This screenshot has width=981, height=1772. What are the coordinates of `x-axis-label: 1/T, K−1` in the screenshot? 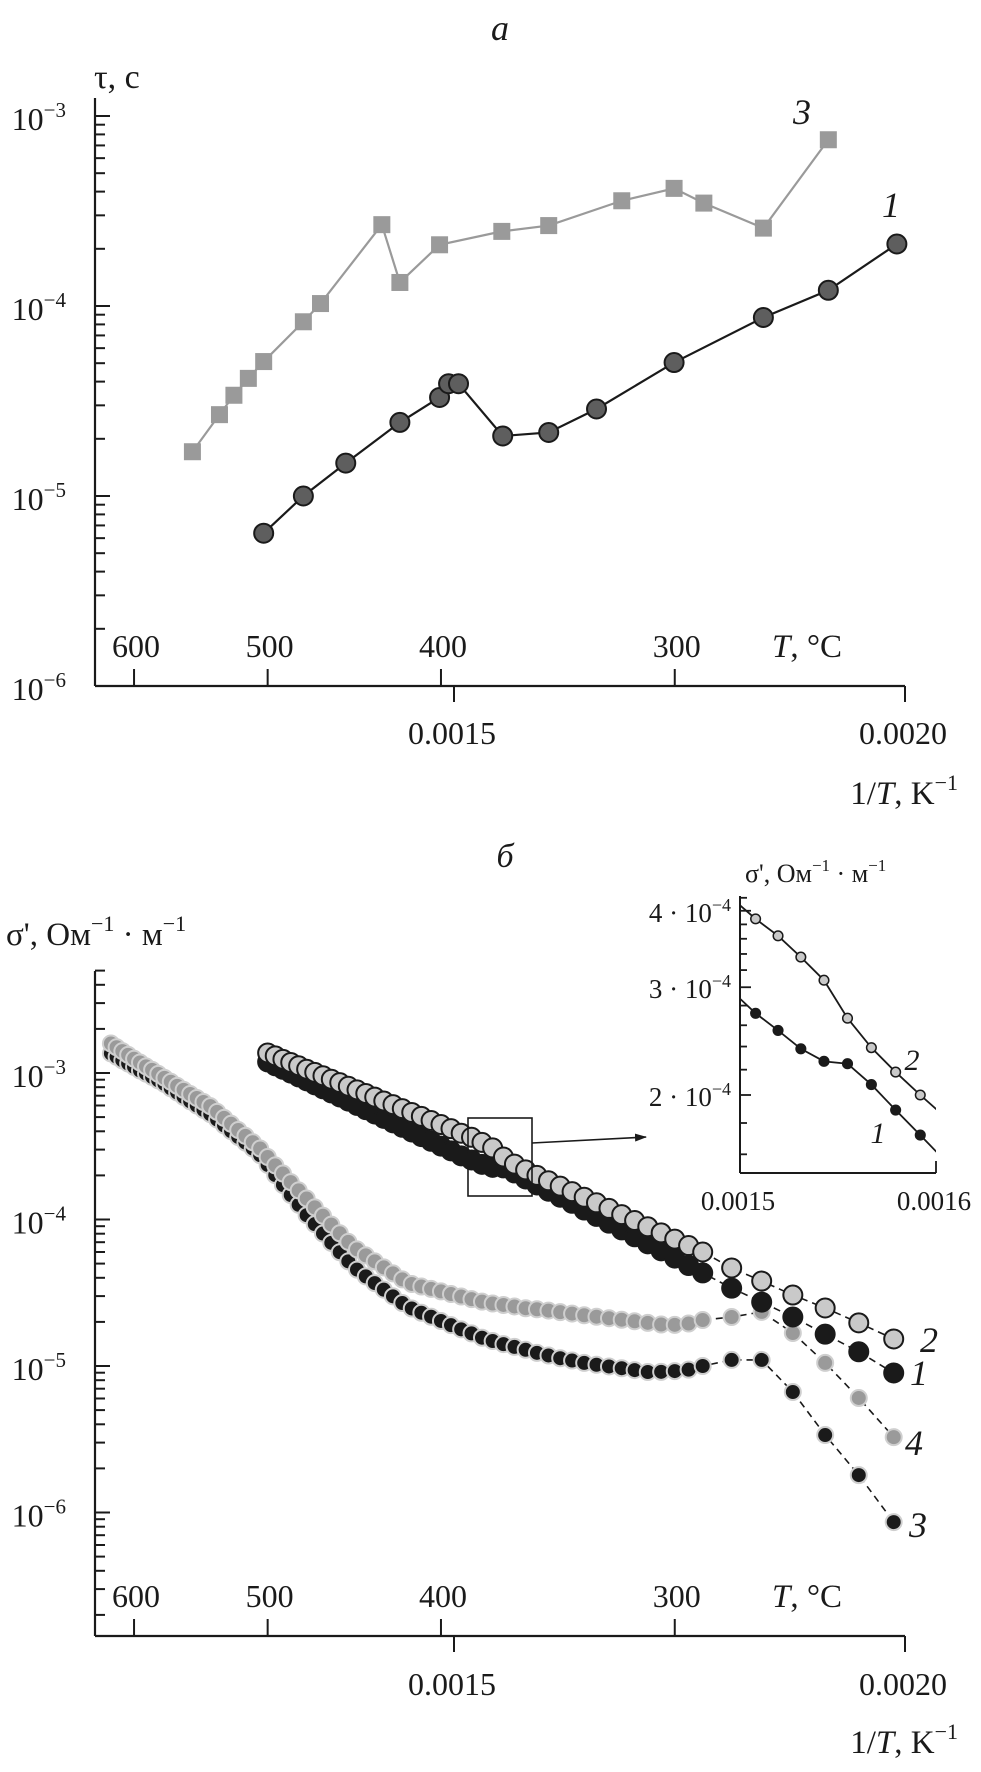 It's located at (904, 791).